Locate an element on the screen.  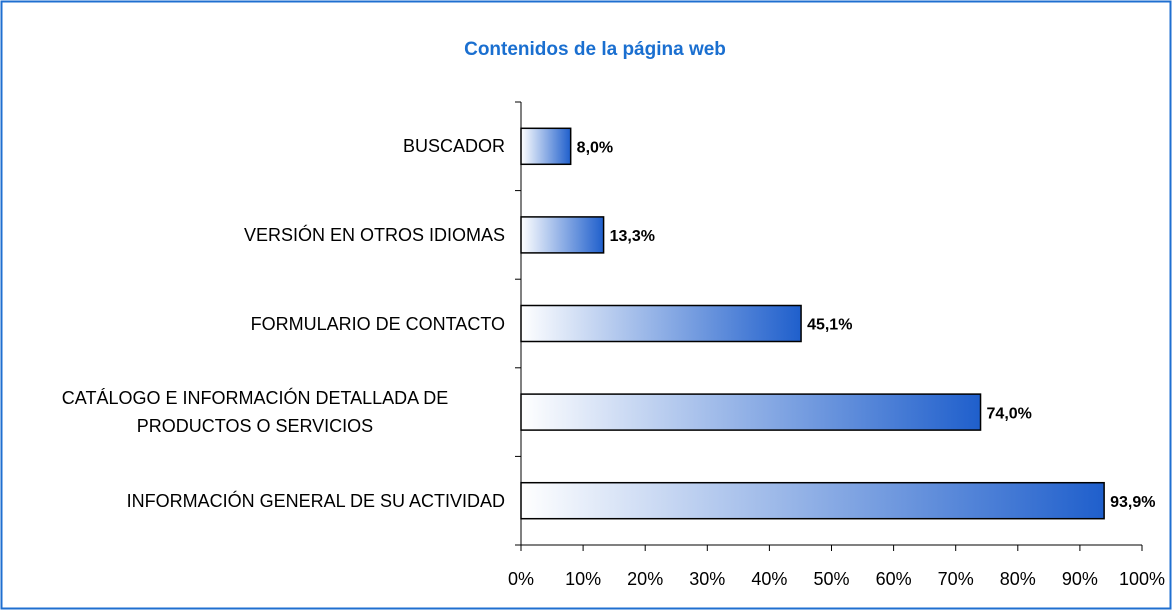
y-tick-label: BUSCADOR is located at coordinates (453, 146).